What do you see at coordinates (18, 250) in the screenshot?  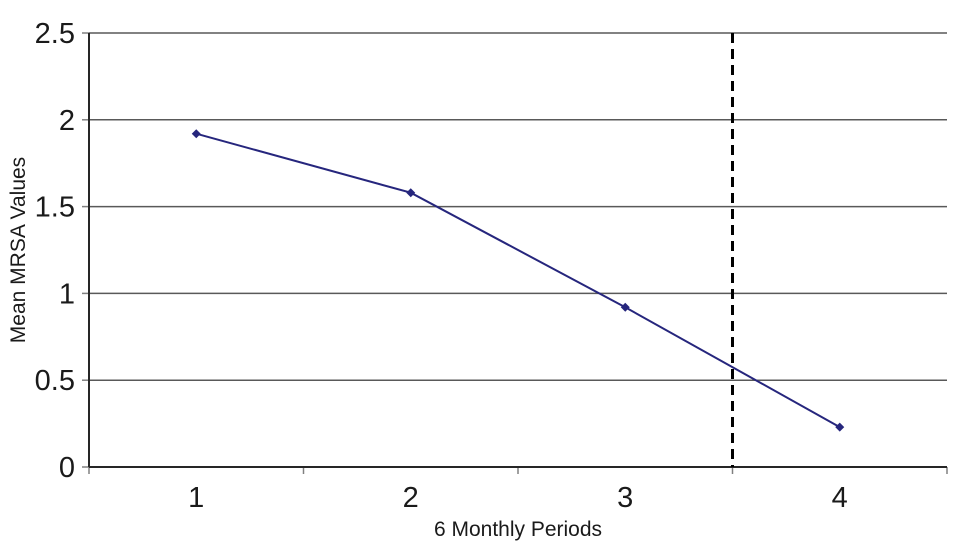 I see `y-axis-title: Mean MRSA Values` at bounding box center [18, 250].